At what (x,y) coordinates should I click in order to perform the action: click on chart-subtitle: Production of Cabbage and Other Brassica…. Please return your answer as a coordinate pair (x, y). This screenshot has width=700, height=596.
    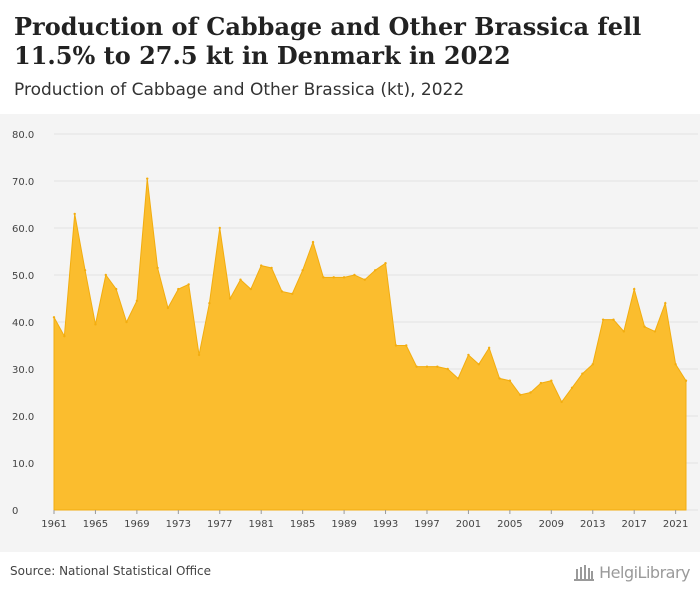
    Looking at the image, I should click on (239, 90).